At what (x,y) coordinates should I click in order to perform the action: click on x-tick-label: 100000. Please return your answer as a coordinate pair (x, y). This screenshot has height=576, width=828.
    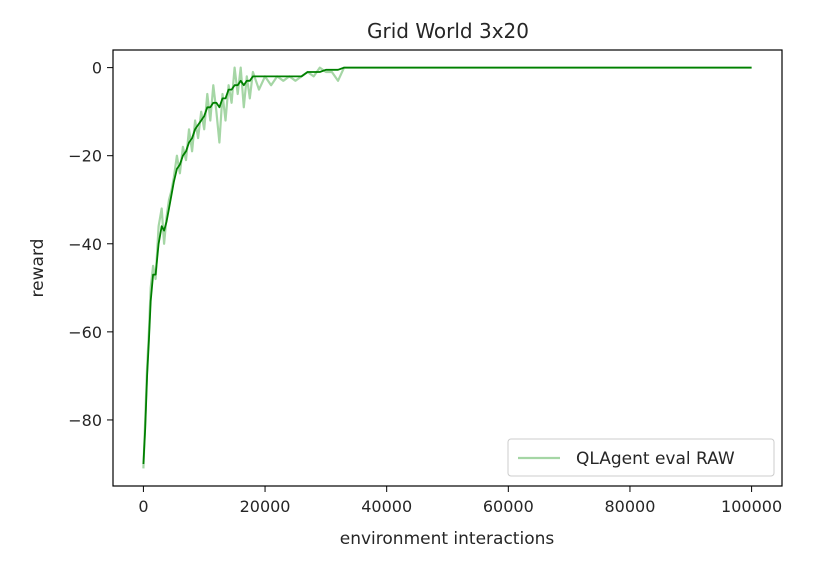
    Looking at the image, I should click on (751, 506).